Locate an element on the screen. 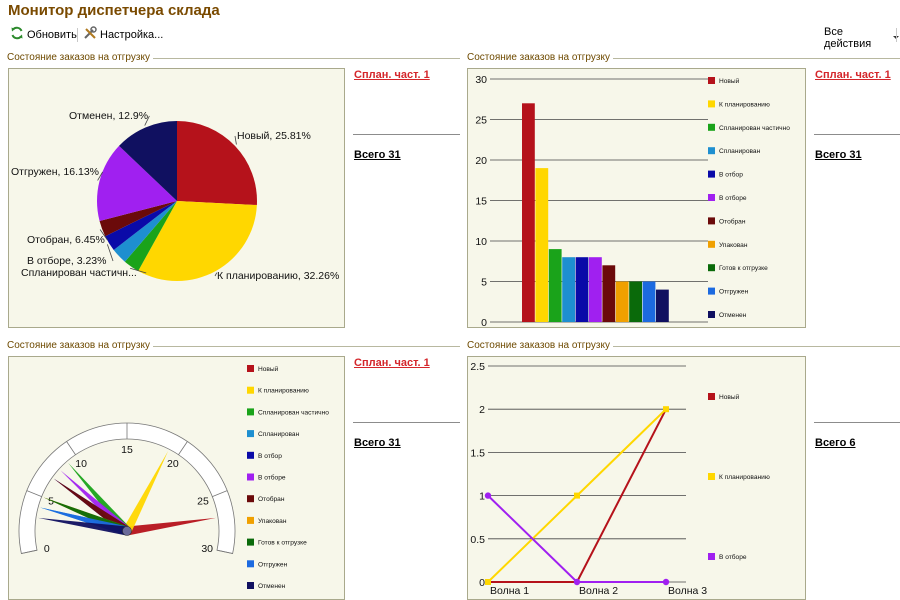 The image size is (900, 600). panel-3-link: Сплан. част. 1 is located at coordinates (392, 363).